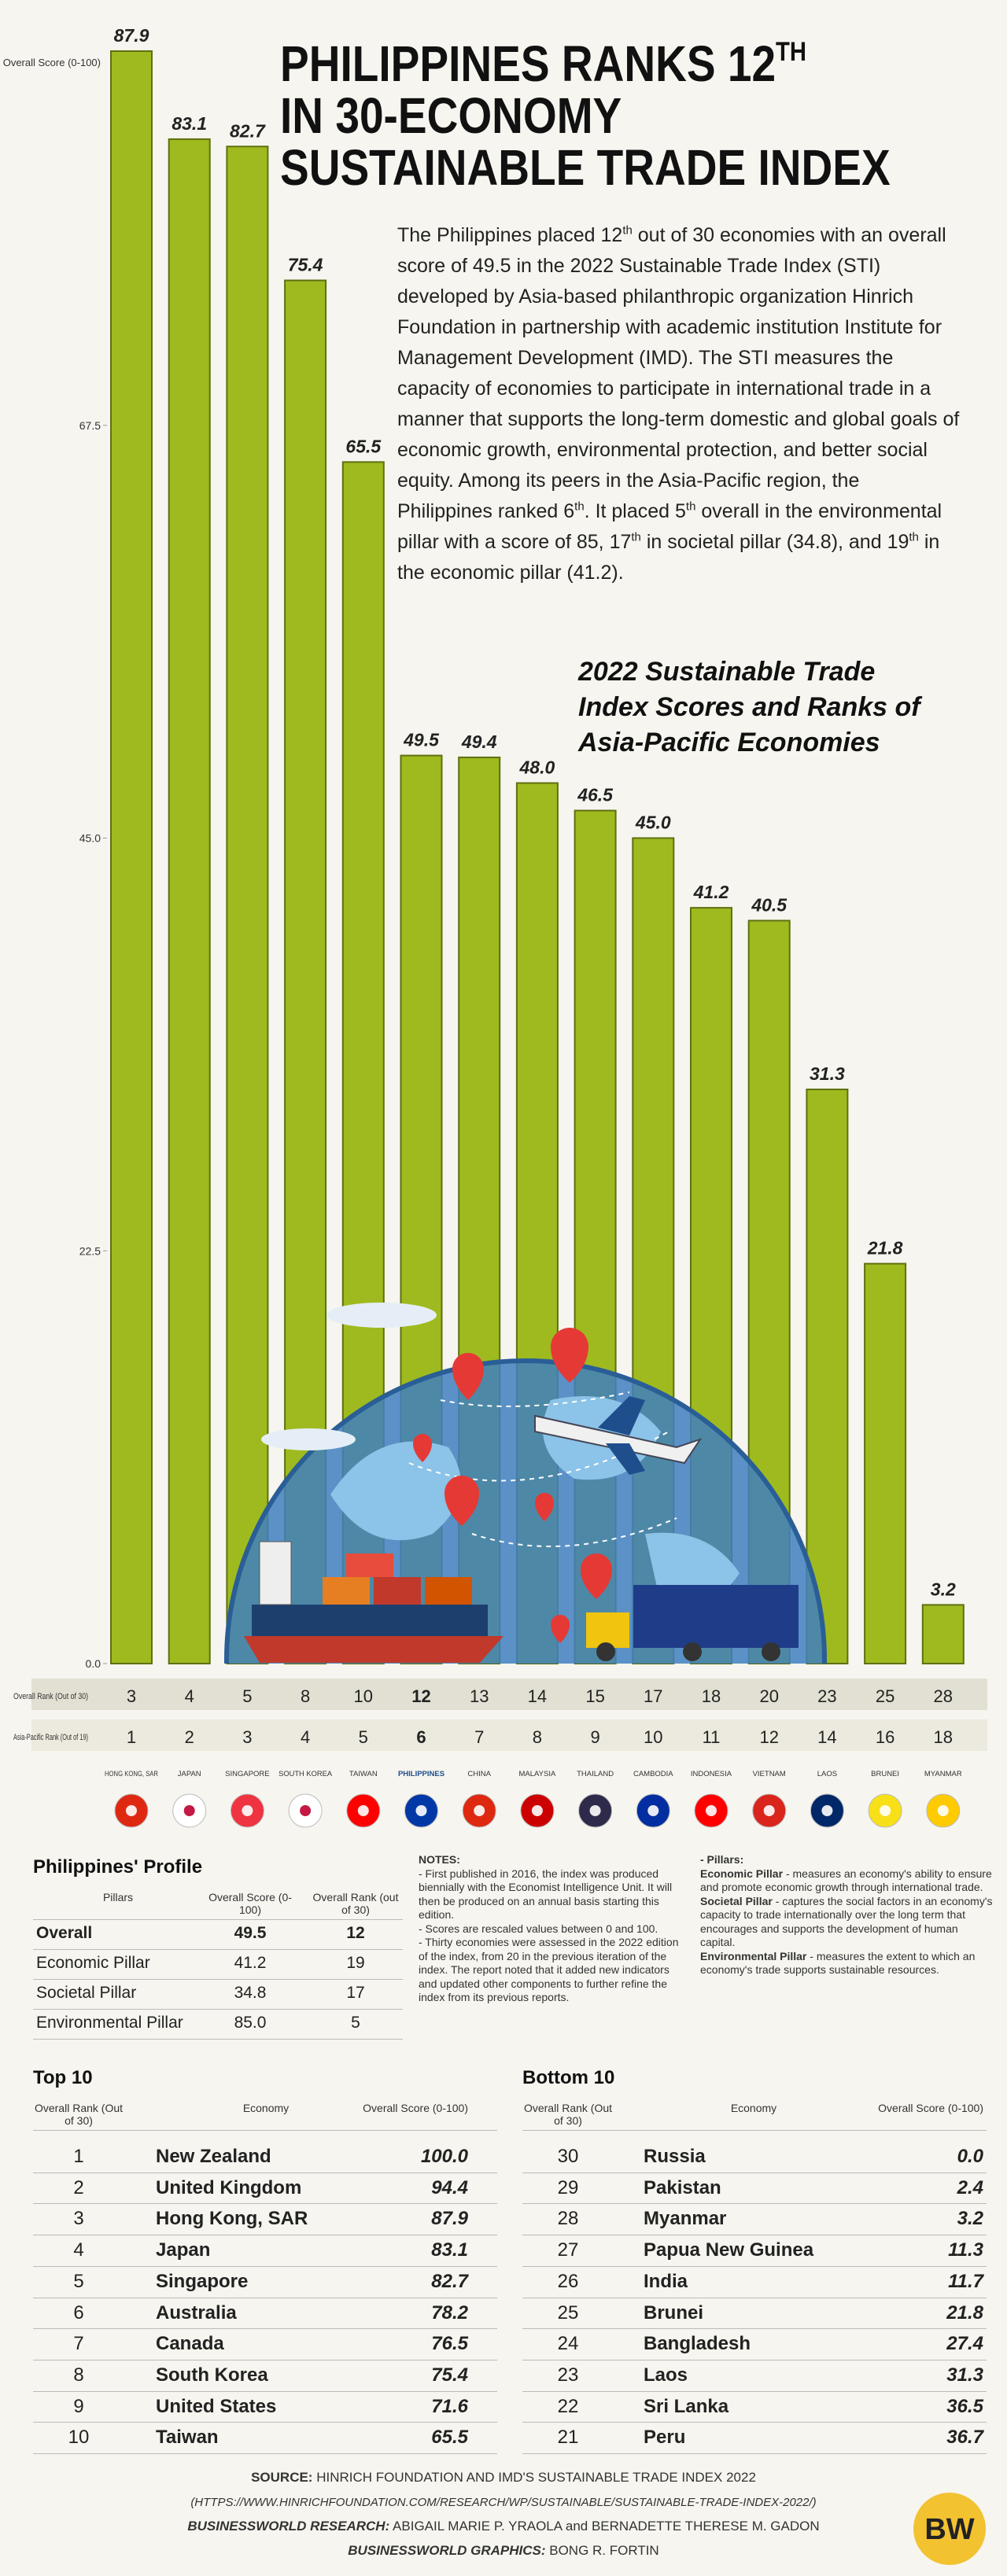 The image size is (1007, 2576). Describe the element at coordinates (363, 1696) in the screenshot. I see `rank-value: 10` at that location.